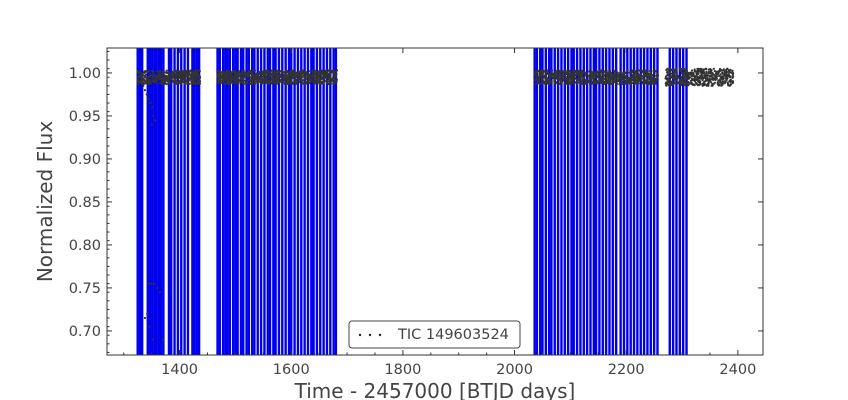 The image size is (848, 400). Describe the element at coordinates (370, 335) in the screenshot. I see `legend-marker` at that location.